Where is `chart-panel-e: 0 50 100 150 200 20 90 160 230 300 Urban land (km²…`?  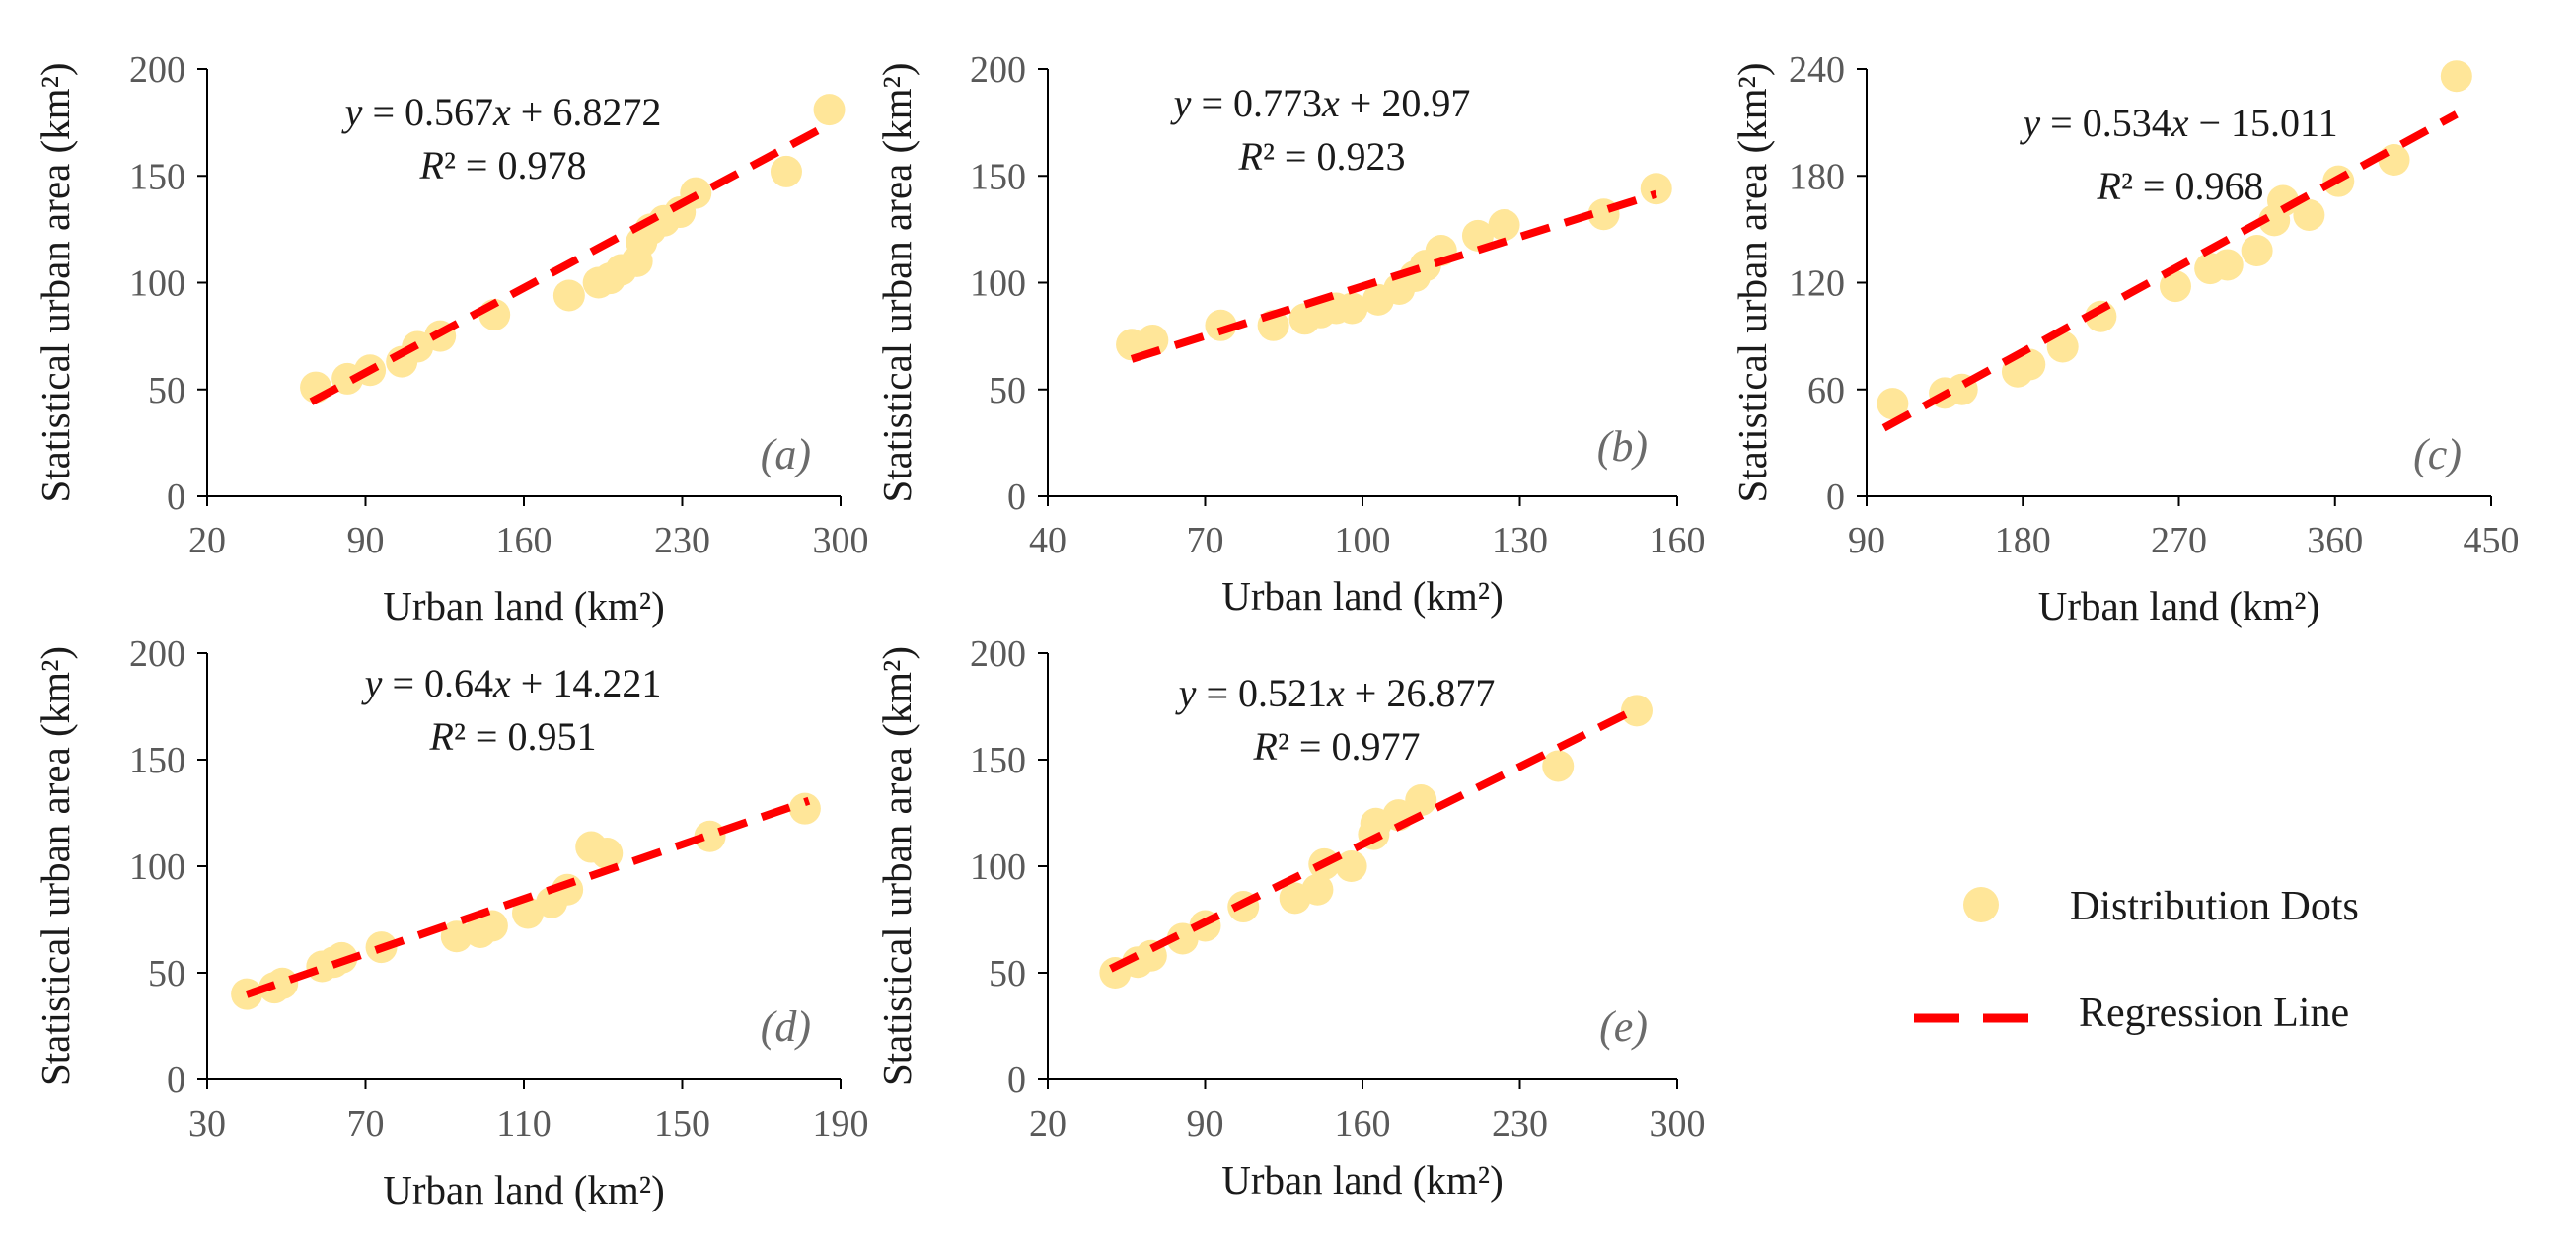 chart-panel-e: 0 50 100 150 200 20 90 160 230 300 Urban land (km²… is located at coordinates (1290, 918).